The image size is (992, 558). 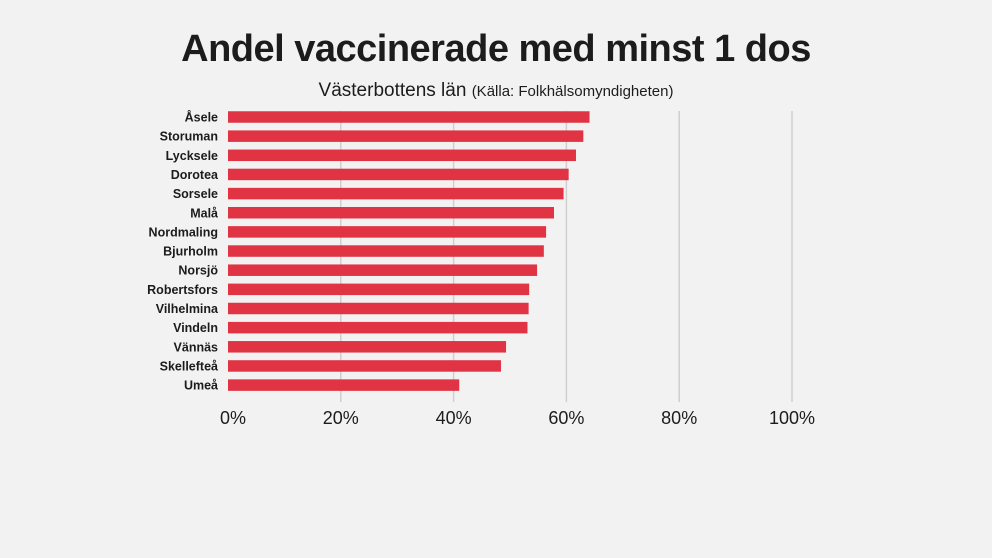 I want to click on source-note: (Källa: Folkhälsomyndigheten), so click(x=572, y=91).